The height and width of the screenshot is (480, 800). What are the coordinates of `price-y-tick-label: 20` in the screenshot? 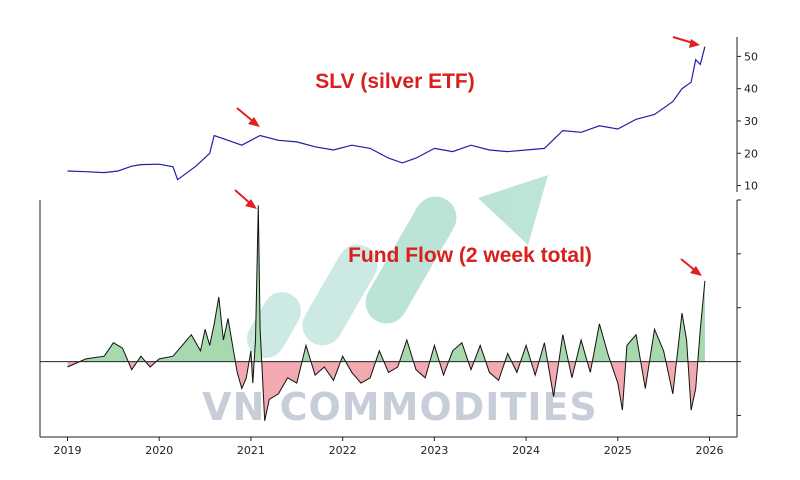 It's located at (751, 153).